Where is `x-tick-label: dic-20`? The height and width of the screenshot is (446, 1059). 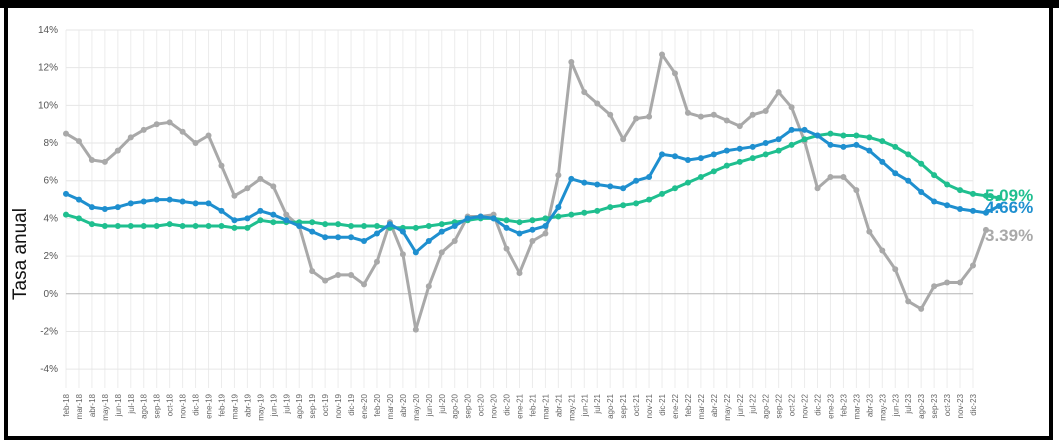
x-tick-label: dic-20 is located at coordinates (507, 404).